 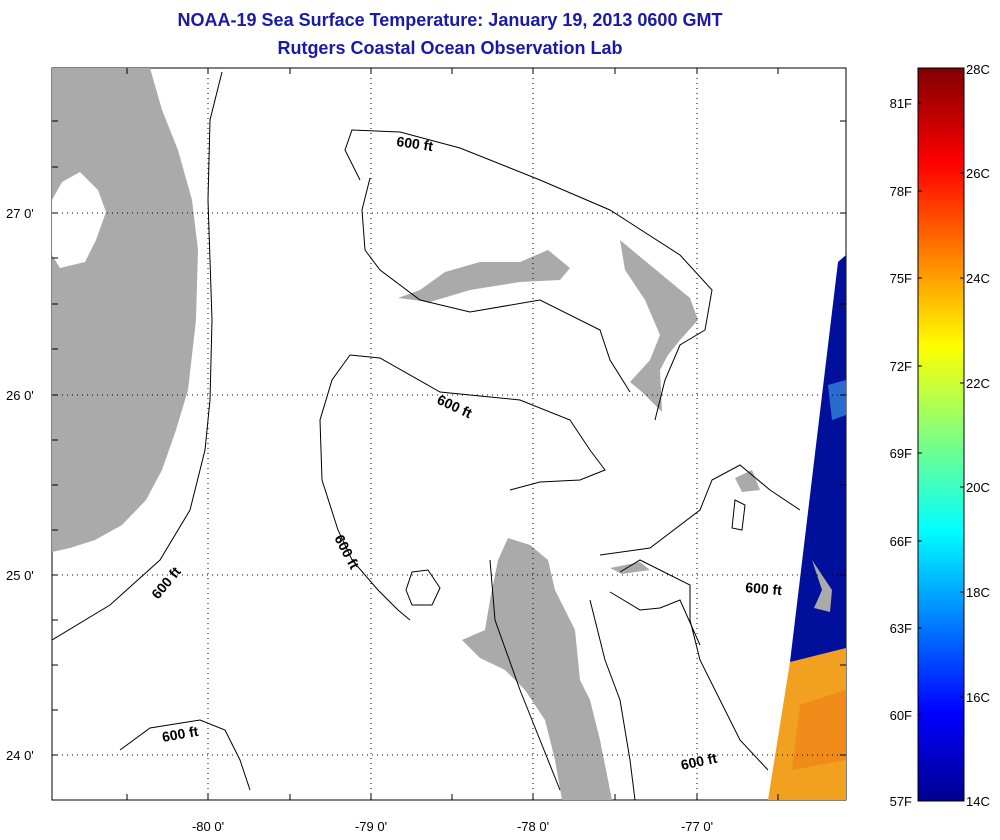 I want to click on sst-colorbar, so click(x=941, y=434).